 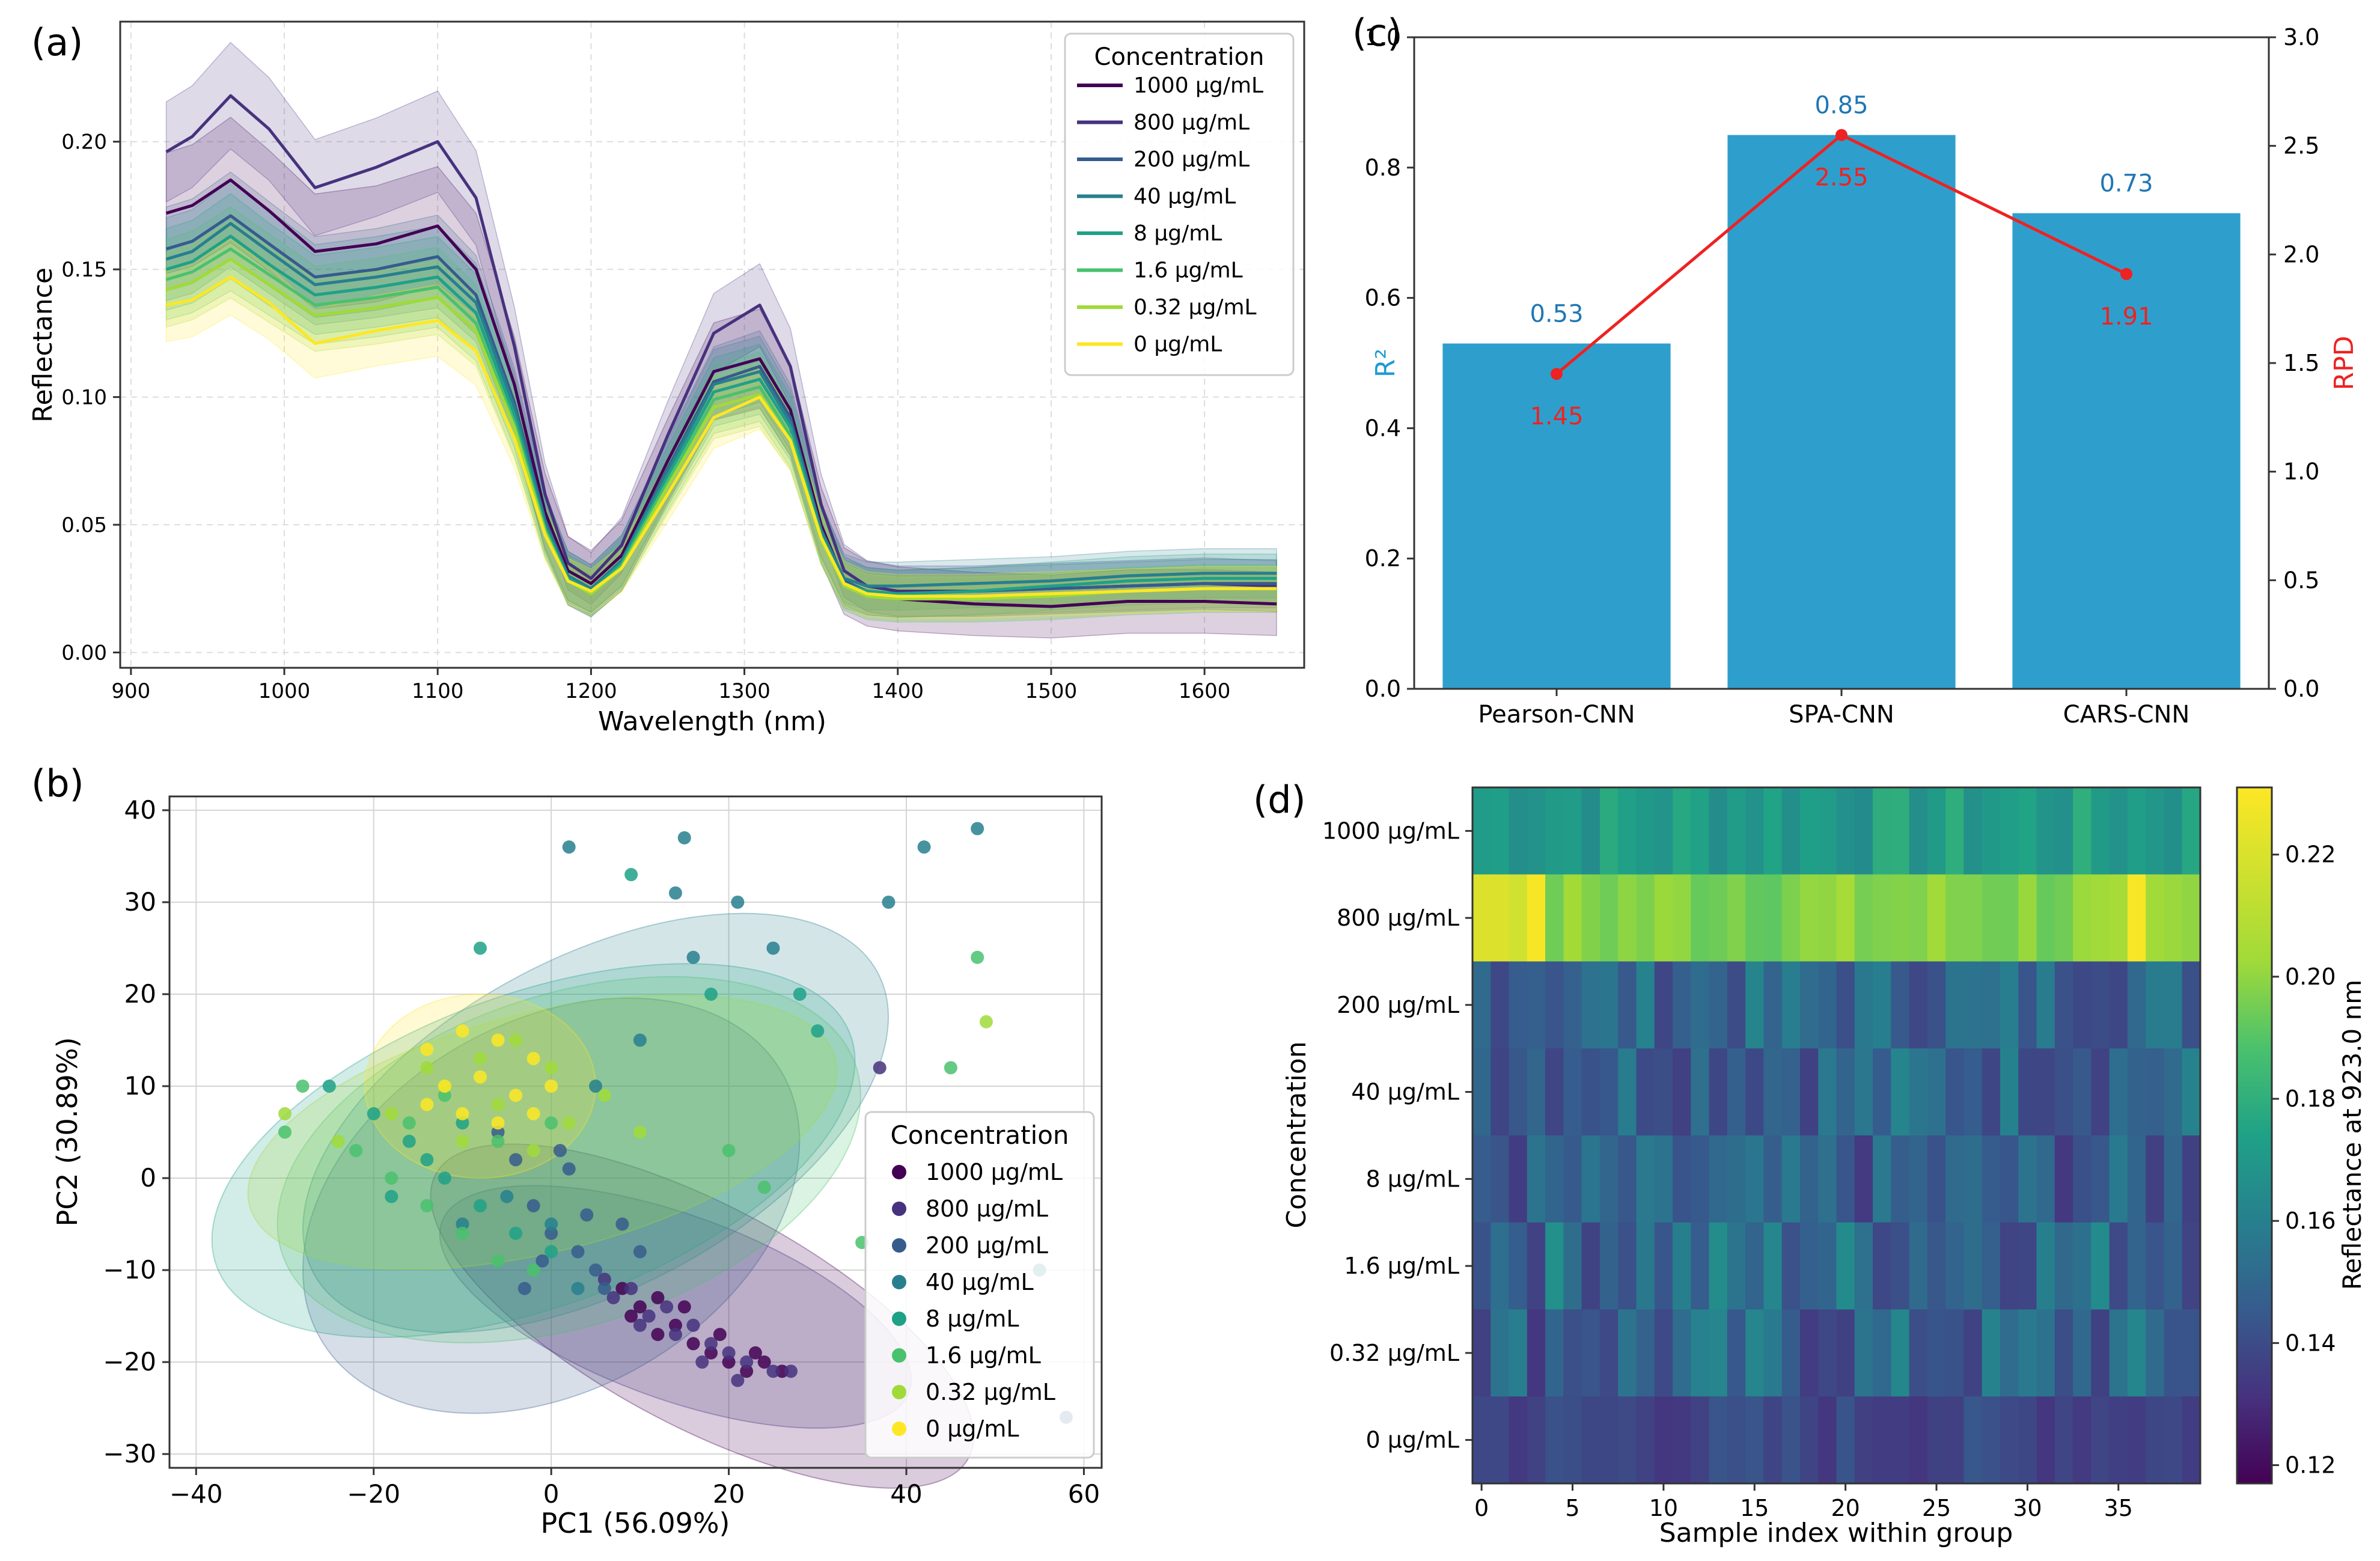 What do you see at coordinates (1383, 298) in the screenshot?
I see `panel-c-ytick-label-left: 0.6` at bounding box center [1383, 298].